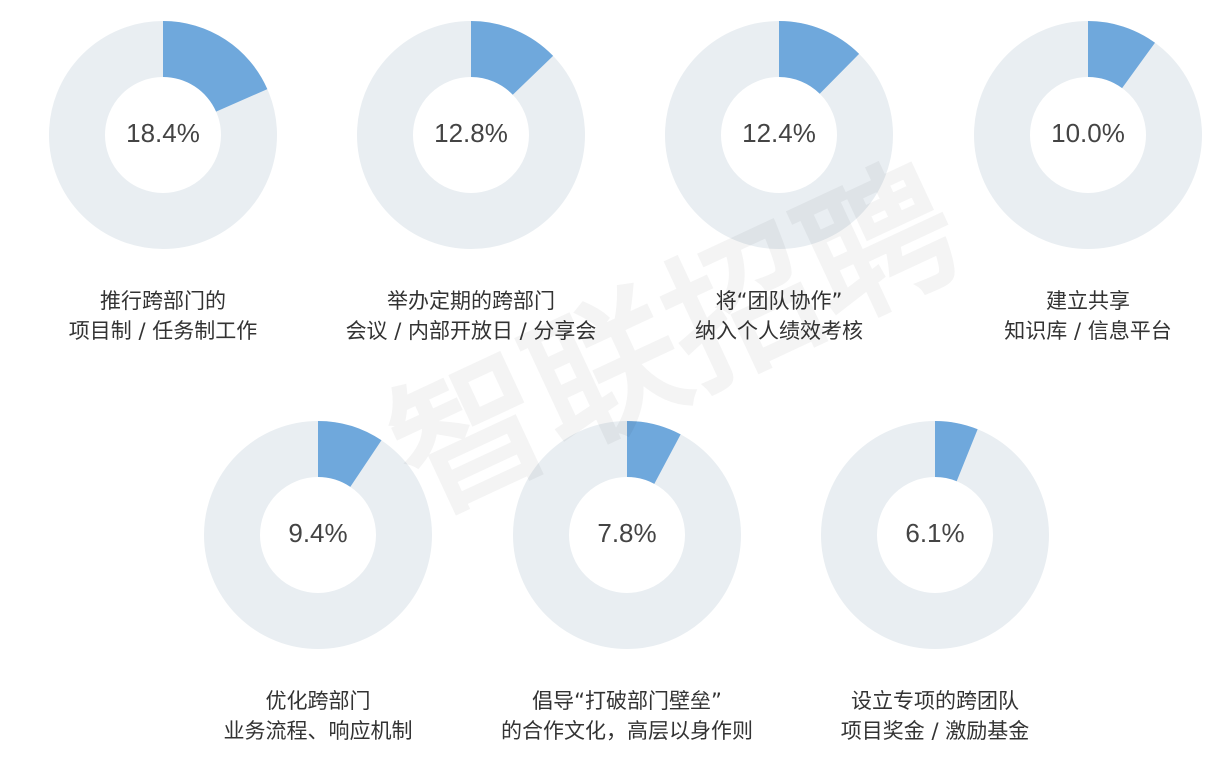 This screenshot has height=774, width=1220. Describe the element at coordinates (163, 331) in the screenshot. I see `caption: 项目制 / 任务制工作` at that location.